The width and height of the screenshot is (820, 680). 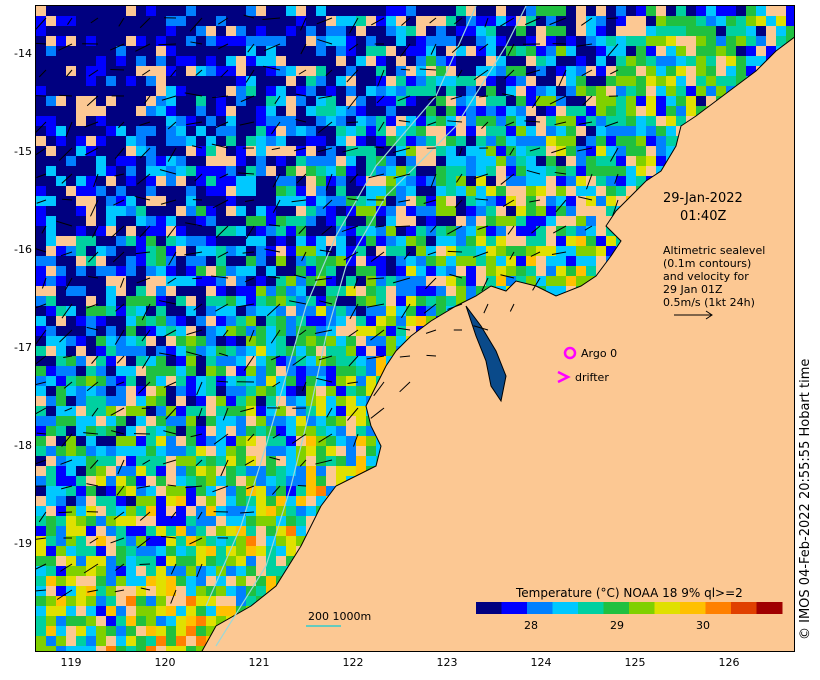 What do you see at coordinates (693, 289) in the screenshot?
I see `altimetry-line-4: 29 Jan 01Z` at bounding box center [693, 289].